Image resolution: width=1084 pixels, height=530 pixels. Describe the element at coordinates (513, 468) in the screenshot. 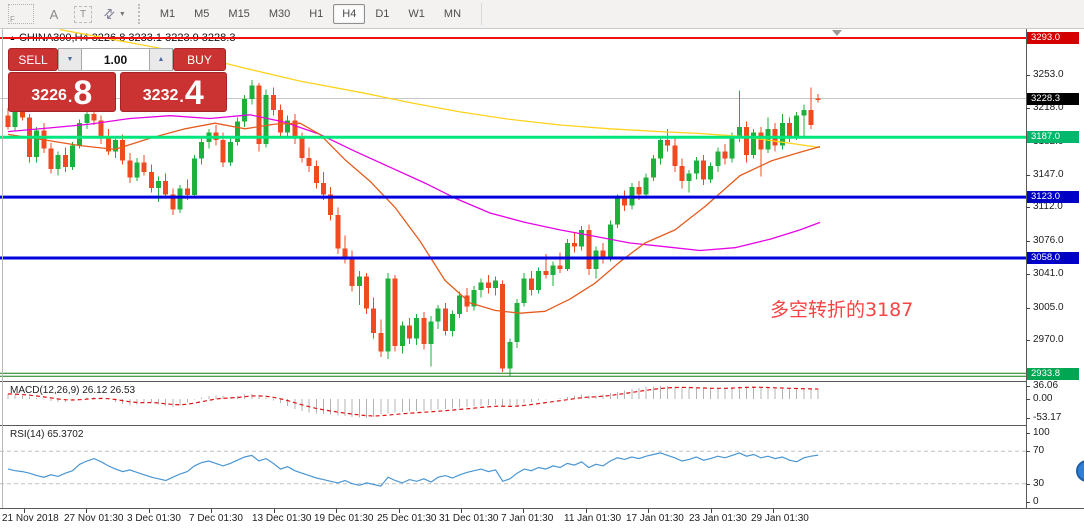

I see `rsi-panel` at that location.